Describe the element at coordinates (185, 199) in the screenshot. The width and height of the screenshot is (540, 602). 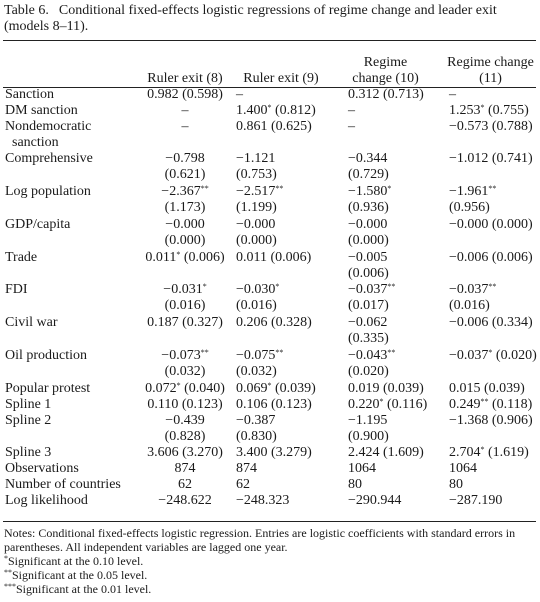
I see `cell: −2.367** (1.173)` at that location.